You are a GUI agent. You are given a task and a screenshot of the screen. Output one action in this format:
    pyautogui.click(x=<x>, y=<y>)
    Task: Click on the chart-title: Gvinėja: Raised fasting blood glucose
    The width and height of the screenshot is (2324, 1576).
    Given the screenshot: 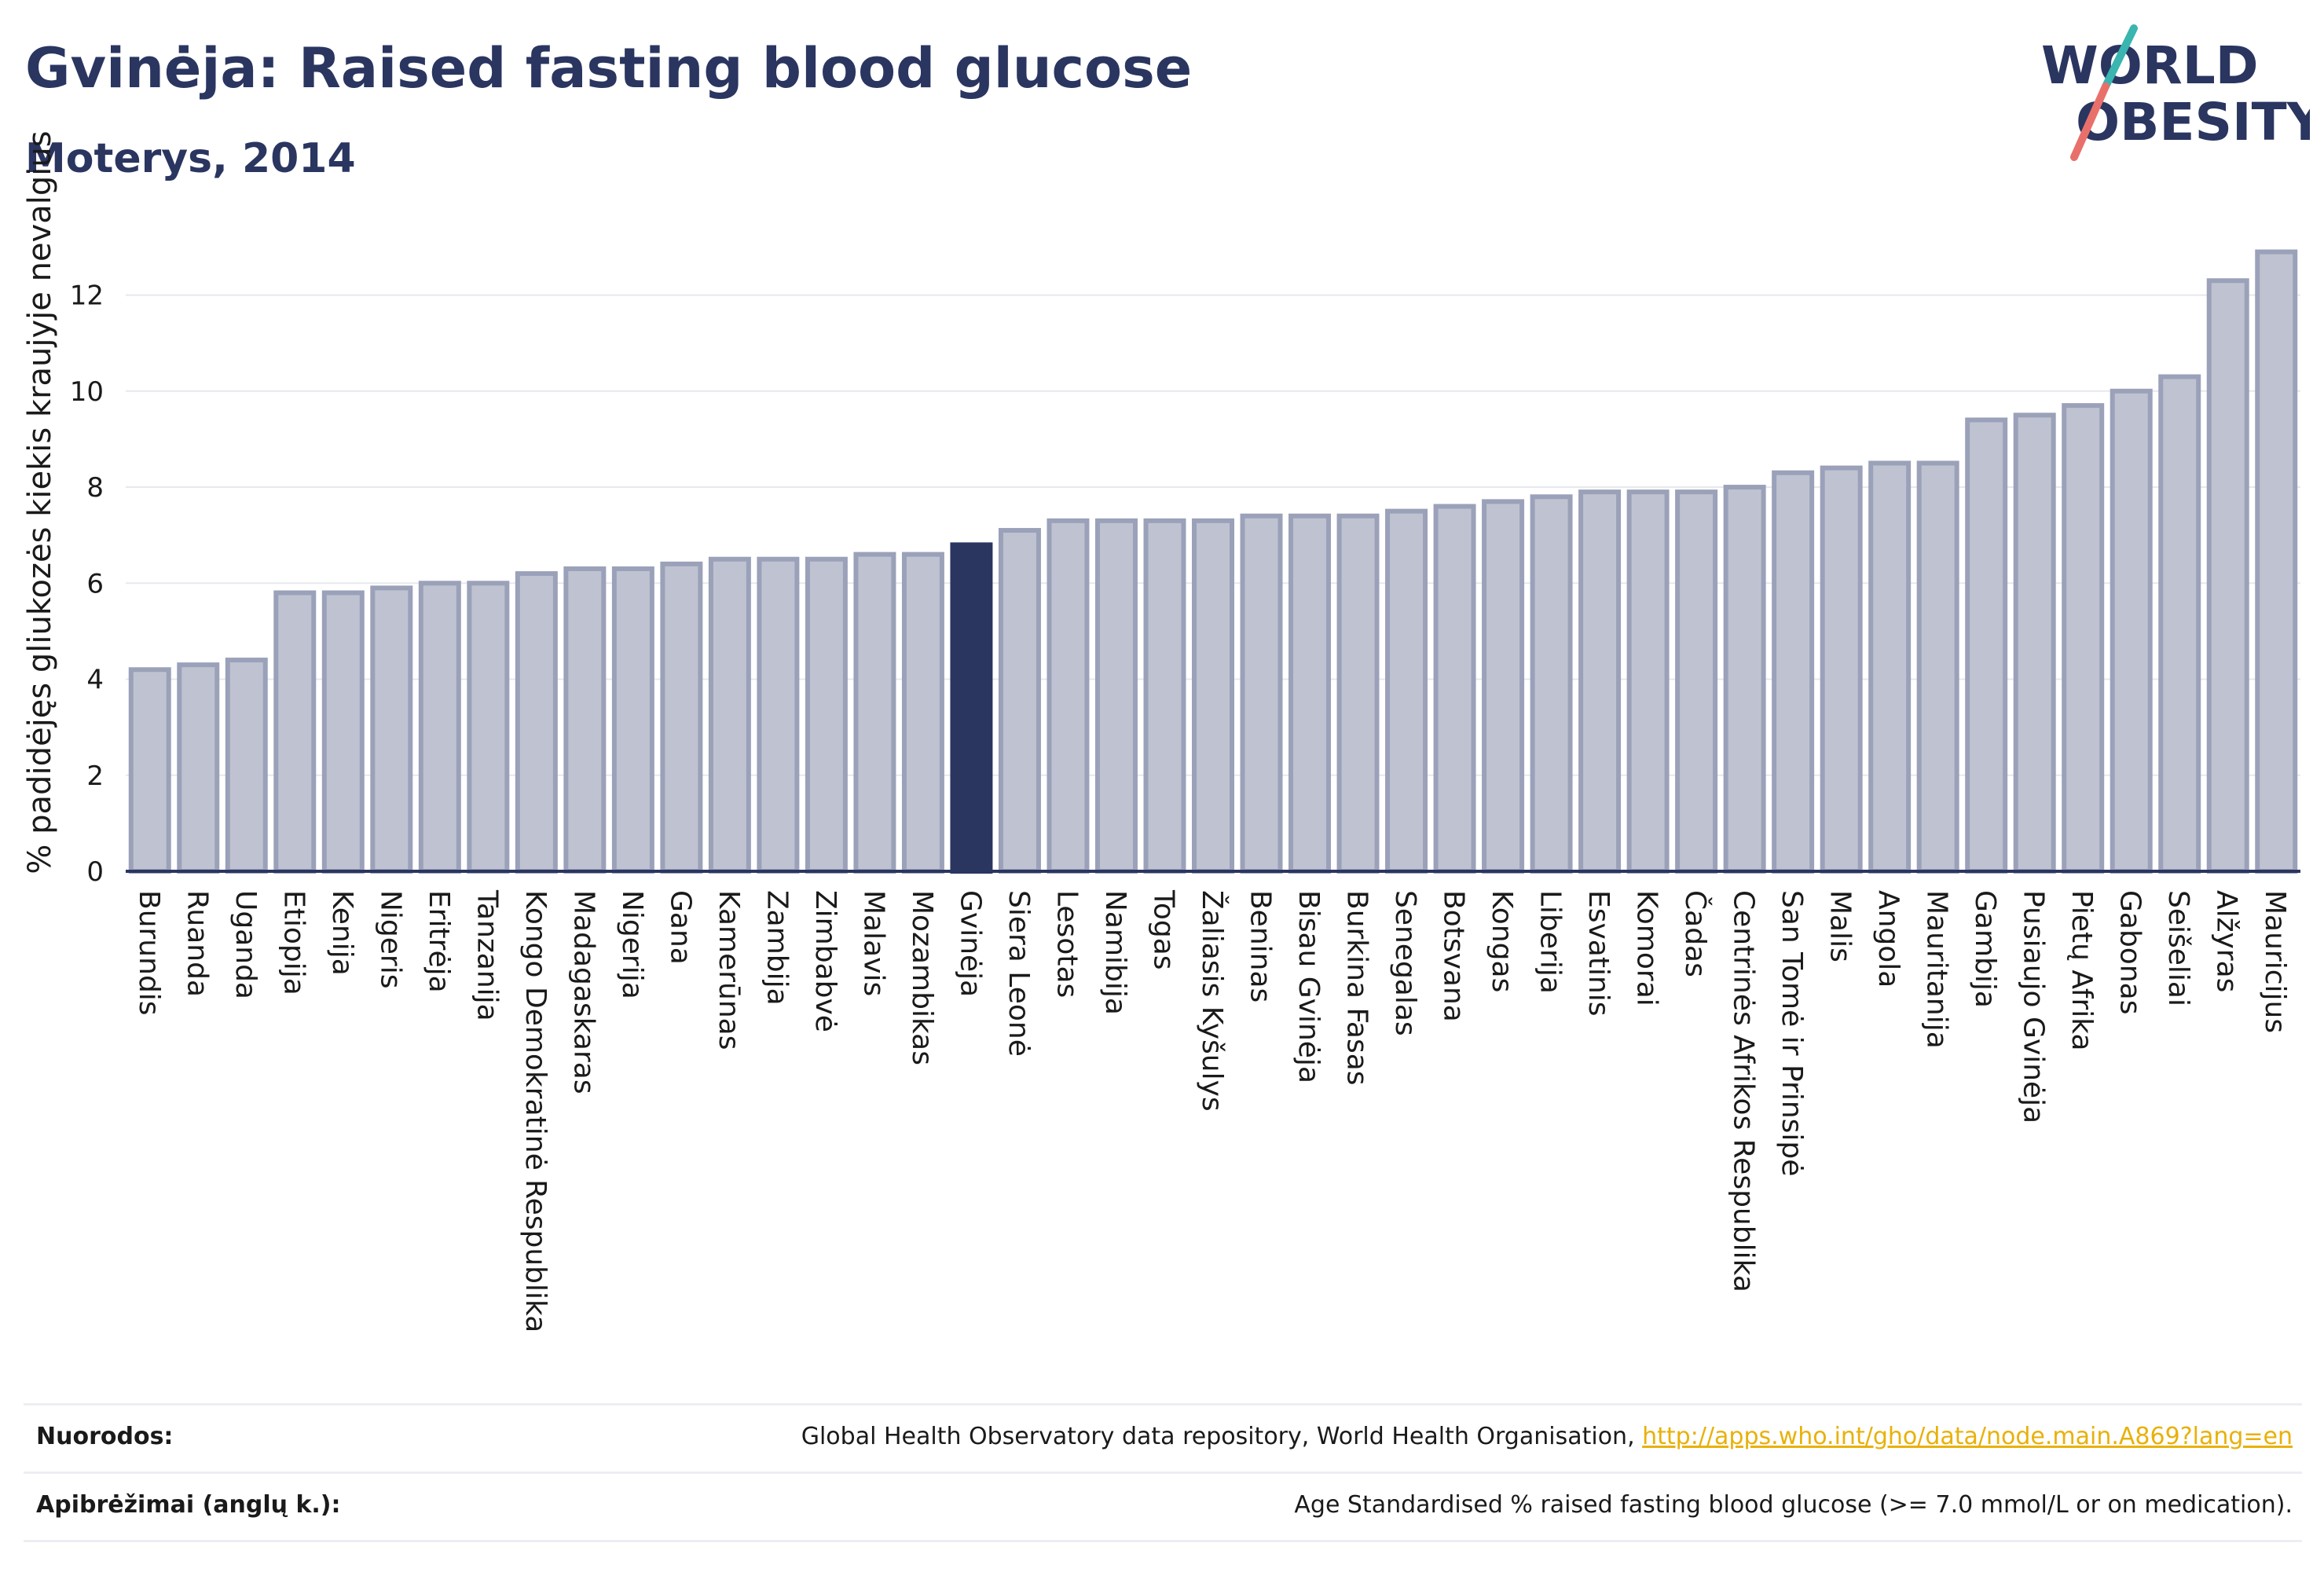 What is the action you would take?
    pyautogui.click(x=609, y=68)
    